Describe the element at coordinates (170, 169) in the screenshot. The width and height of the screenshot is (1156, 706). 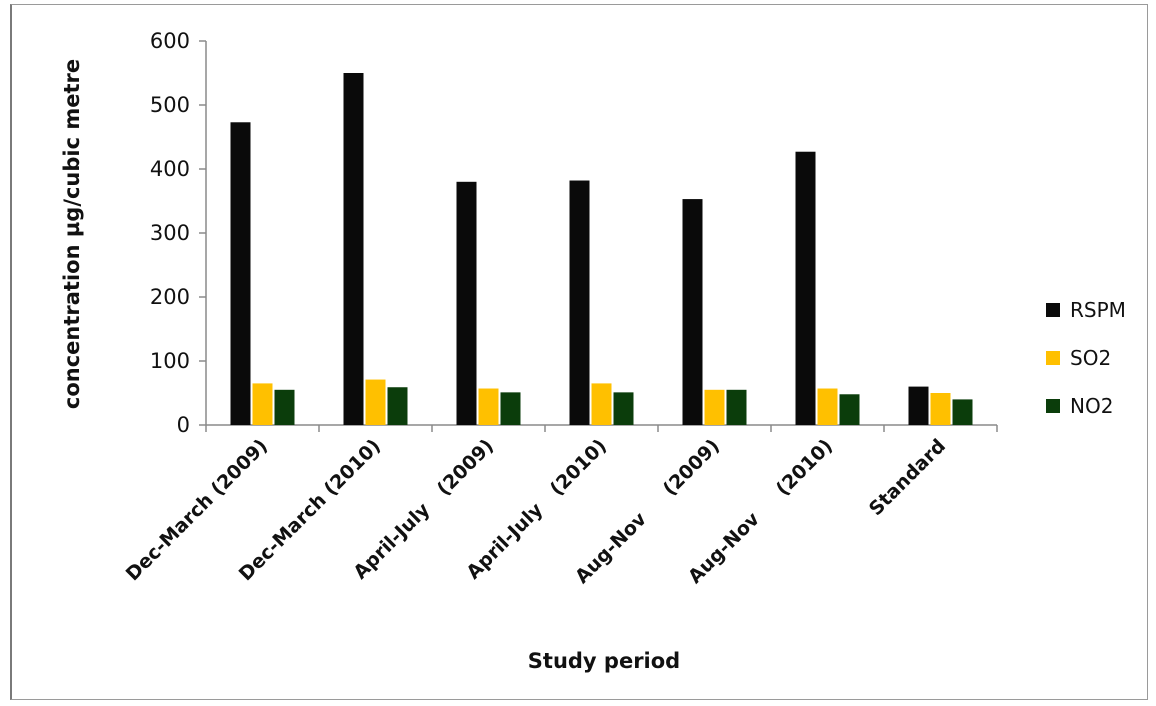
I see `y-tick-label: 400` at that location.